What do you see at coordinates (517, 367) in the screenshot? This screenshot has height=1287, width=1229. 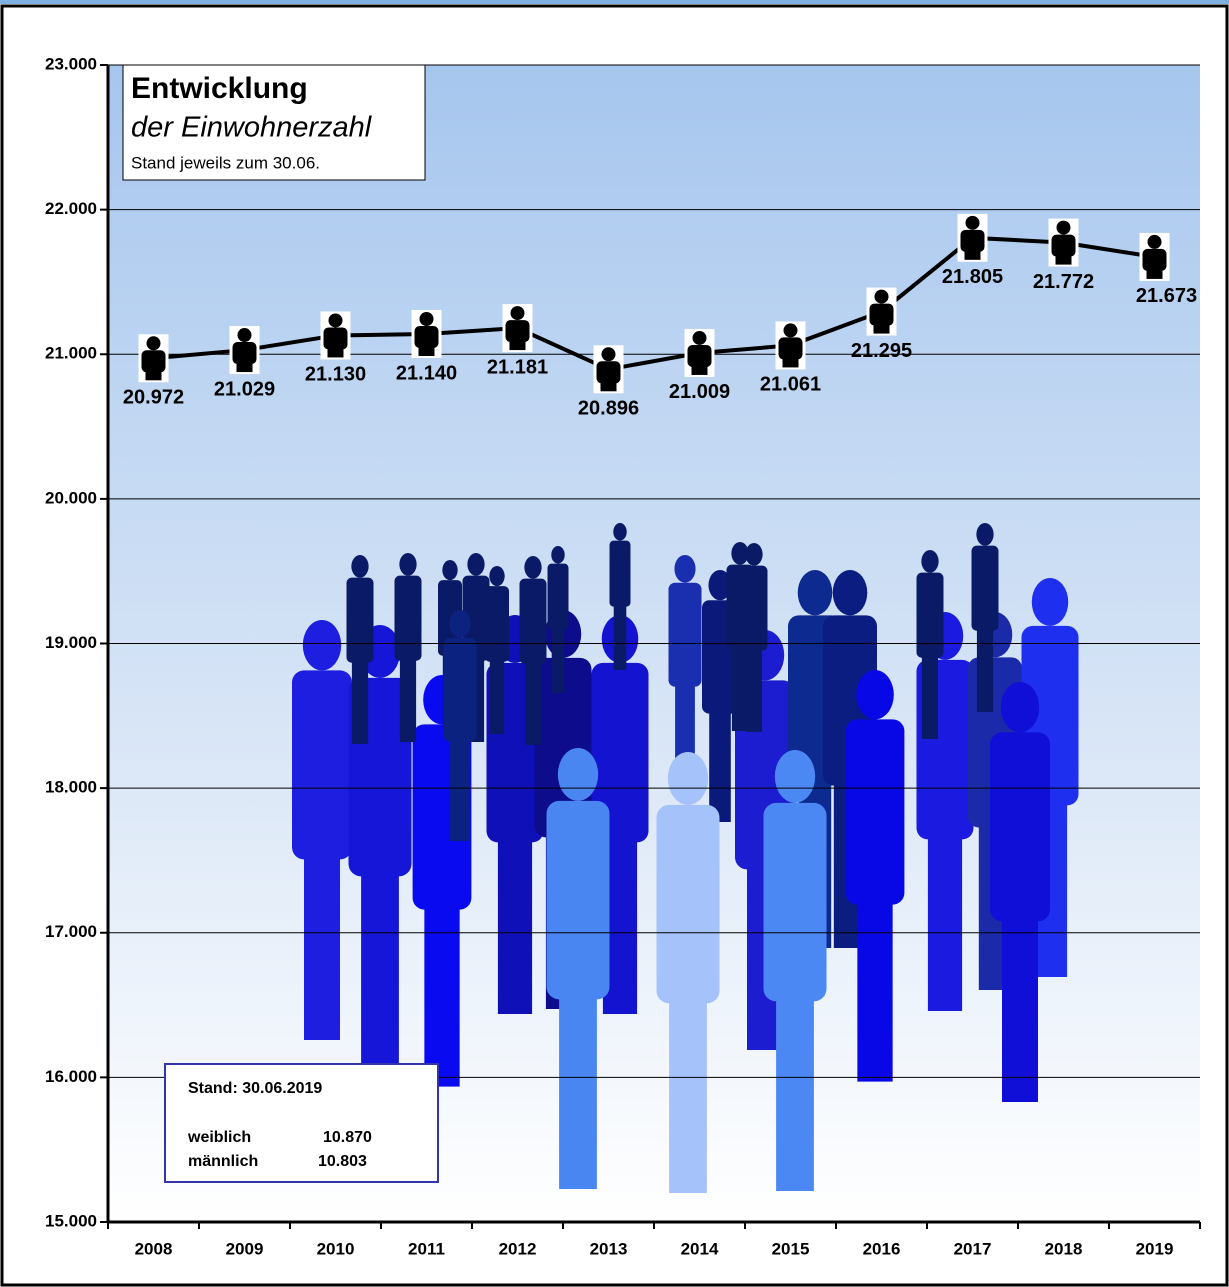 I see `value-label: 21.181` at bounding box center [517, 367].